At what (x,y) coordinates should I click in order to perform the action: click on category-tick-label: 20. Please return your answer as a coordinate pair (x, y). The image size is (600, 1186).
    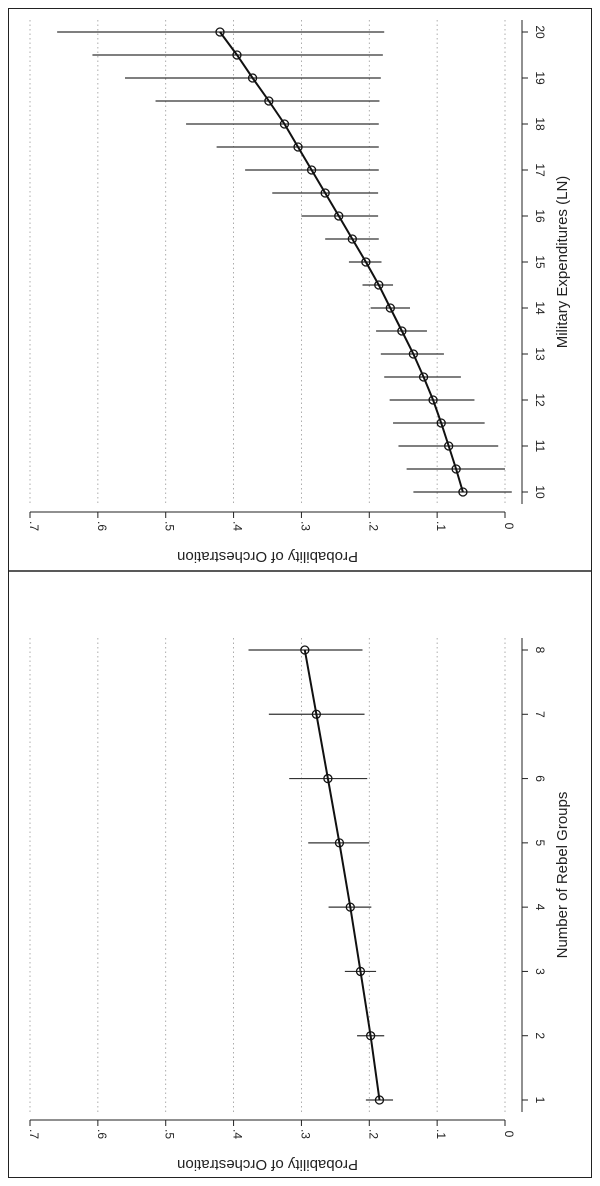
    Looking at the image, I should click on (540, 32).